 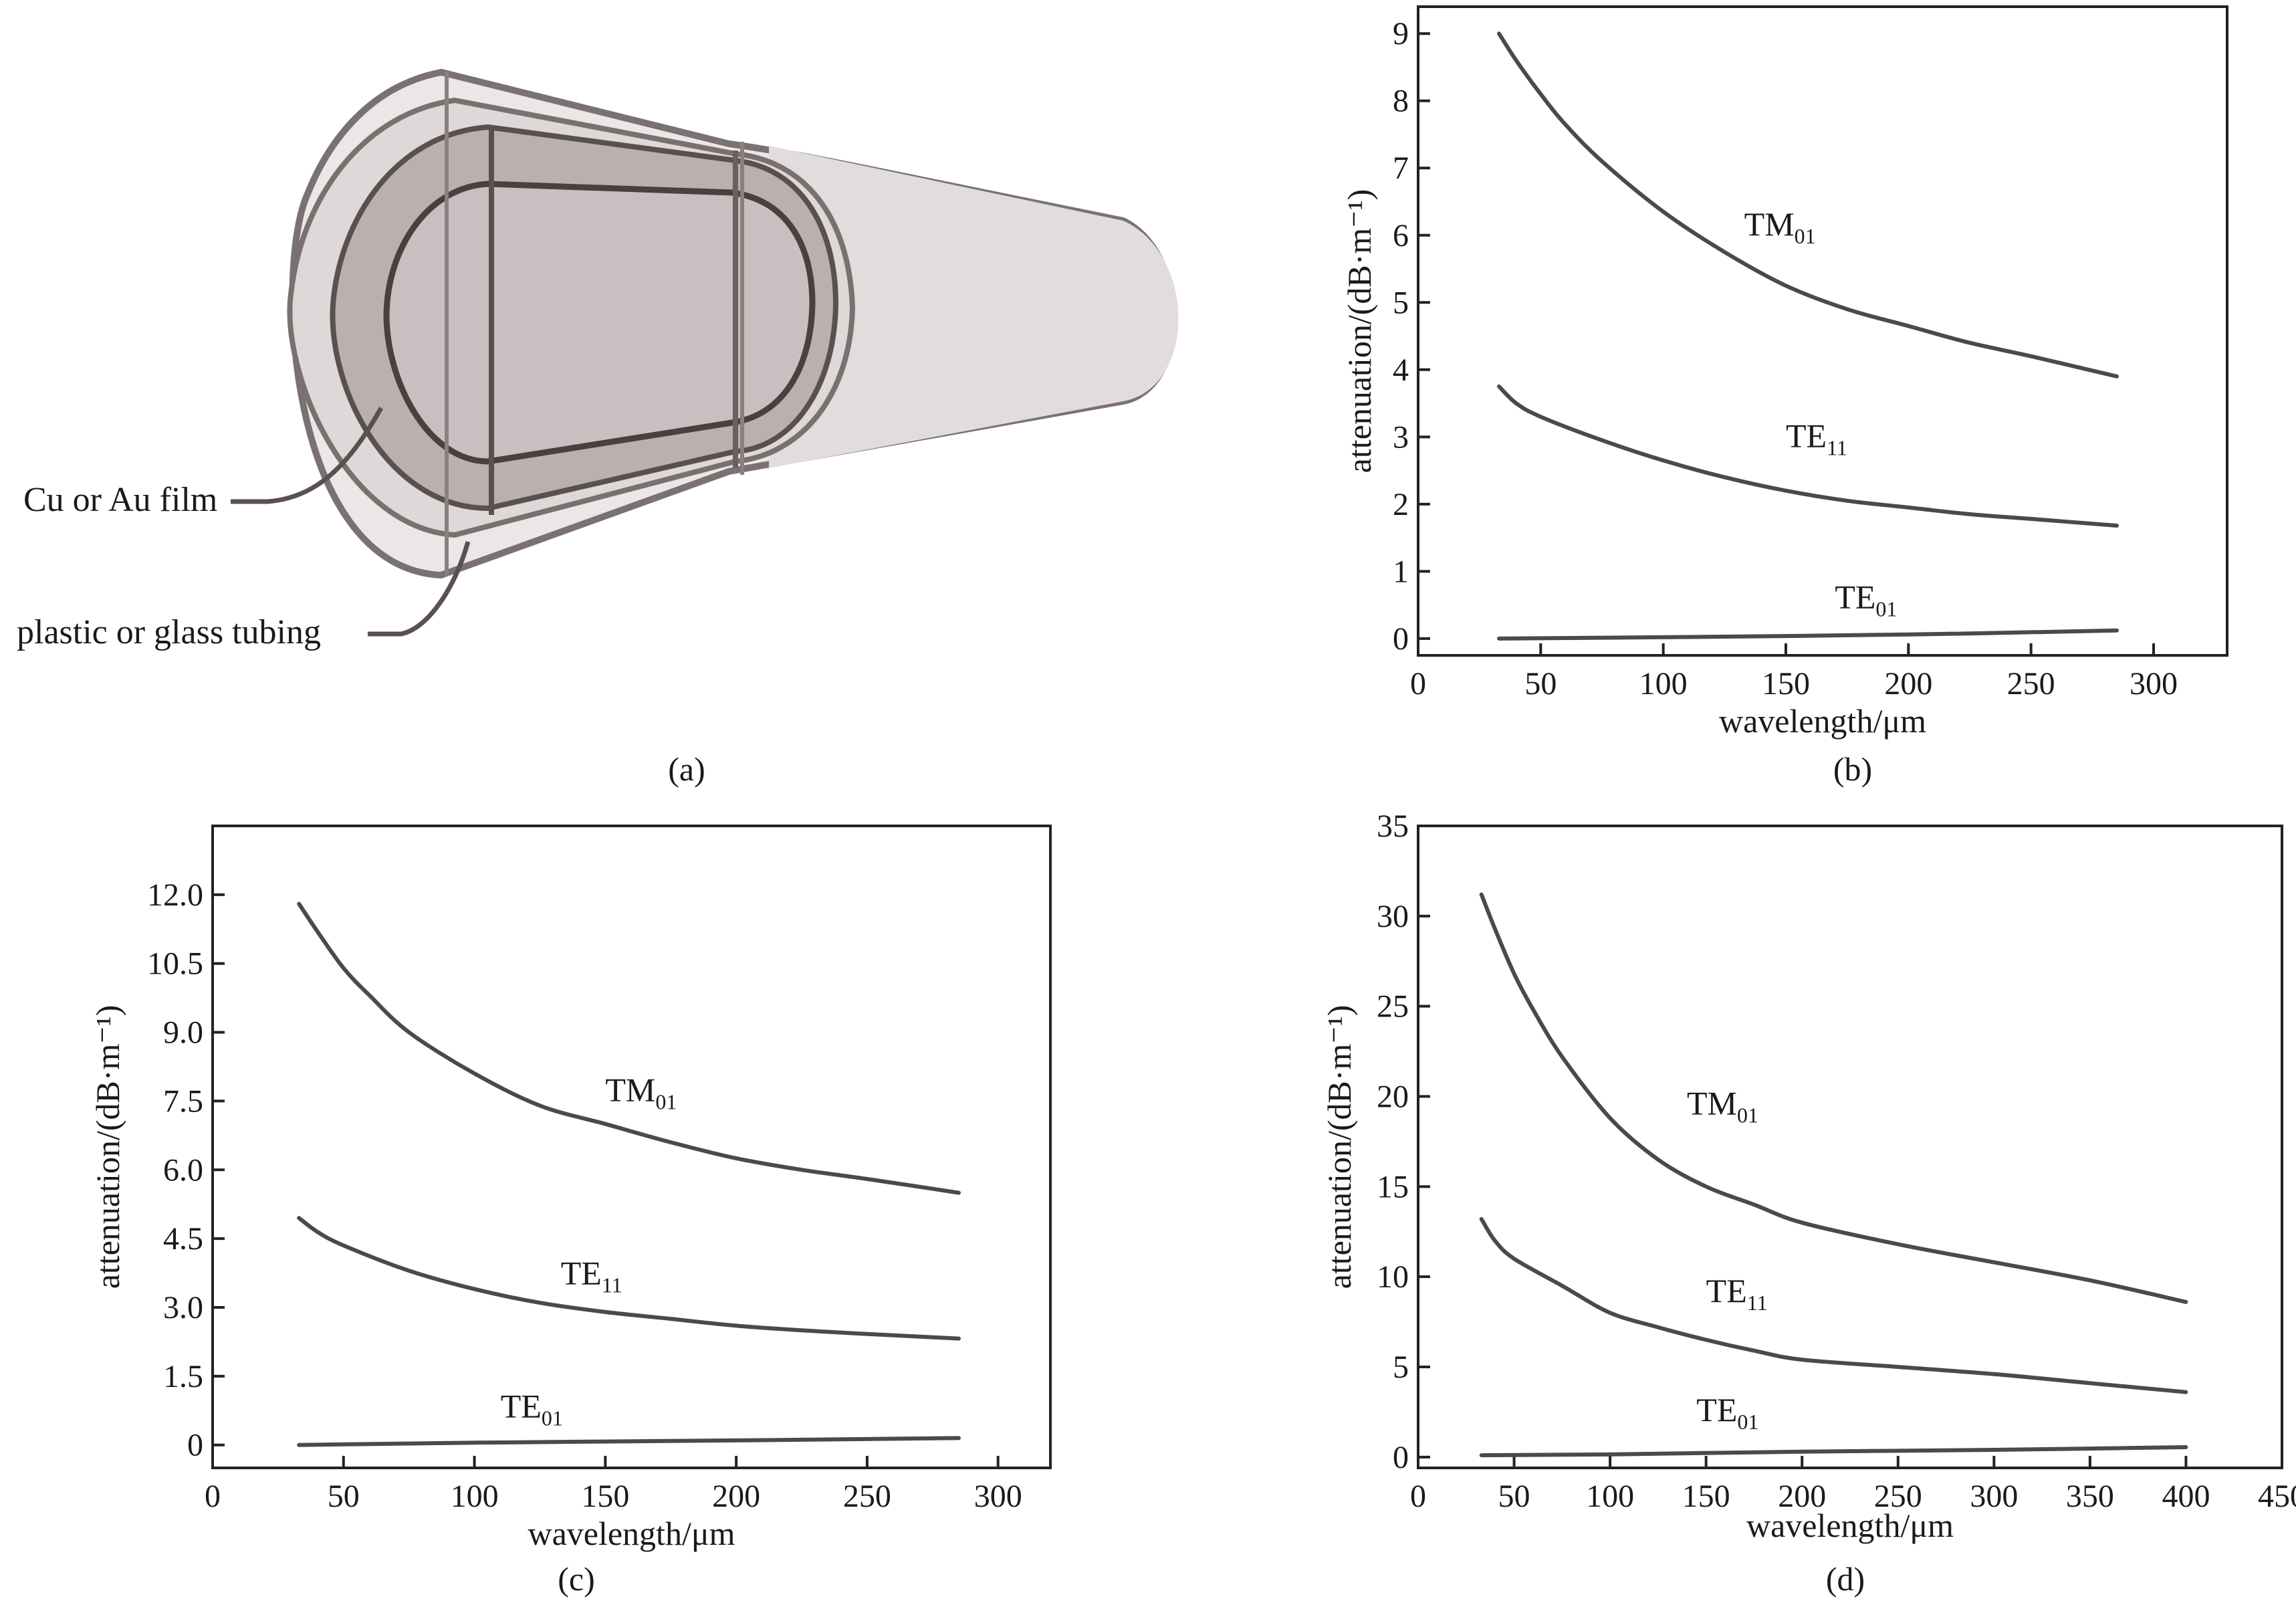 What do you see at coordinates (183, 1307) in the screenshot?
I see `y-tick-label: 3.0` at bounding box center [183, 1307].